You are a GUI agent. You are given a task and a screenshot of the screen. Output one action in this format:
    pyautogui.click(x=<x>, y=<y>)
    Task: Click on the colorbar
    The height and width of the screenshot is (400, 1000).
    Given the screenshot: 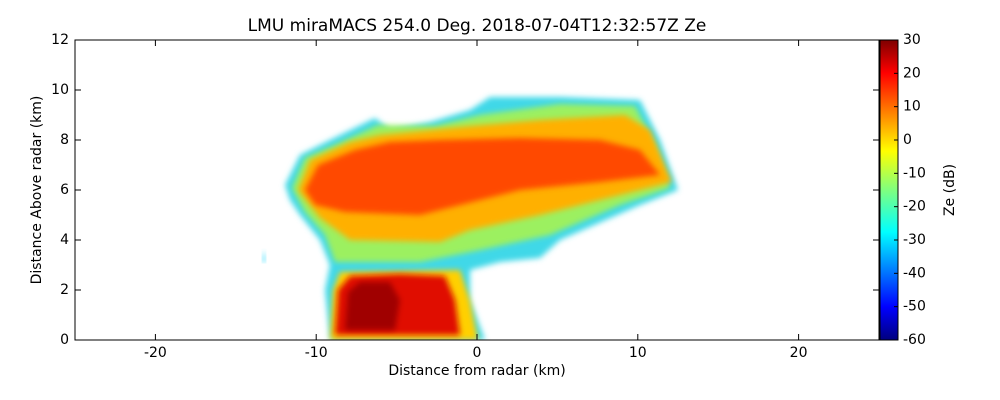 What is the action you would take?
    pyautogui.click(x=889, y=190)
    